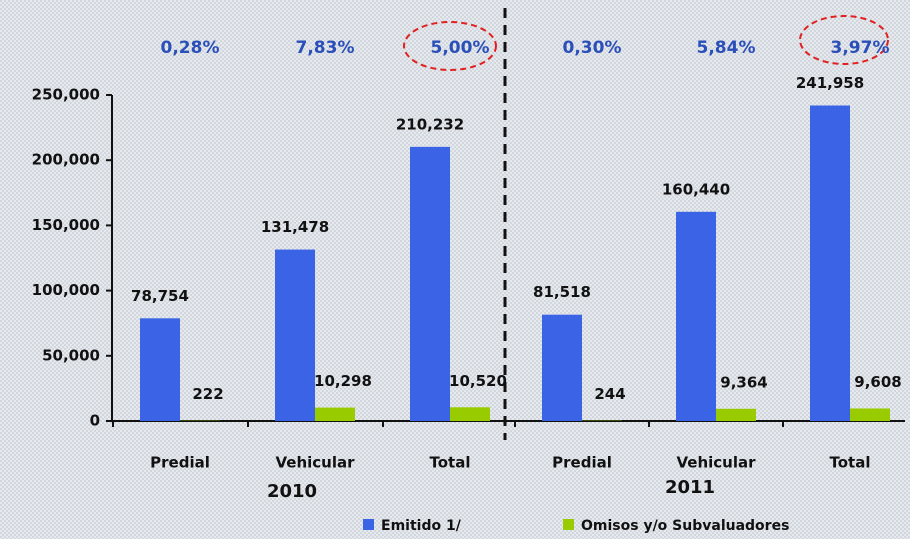 The width and height of the screenshot is (910, 539). I want to click on data-label: 10,520, so click(478, 381).